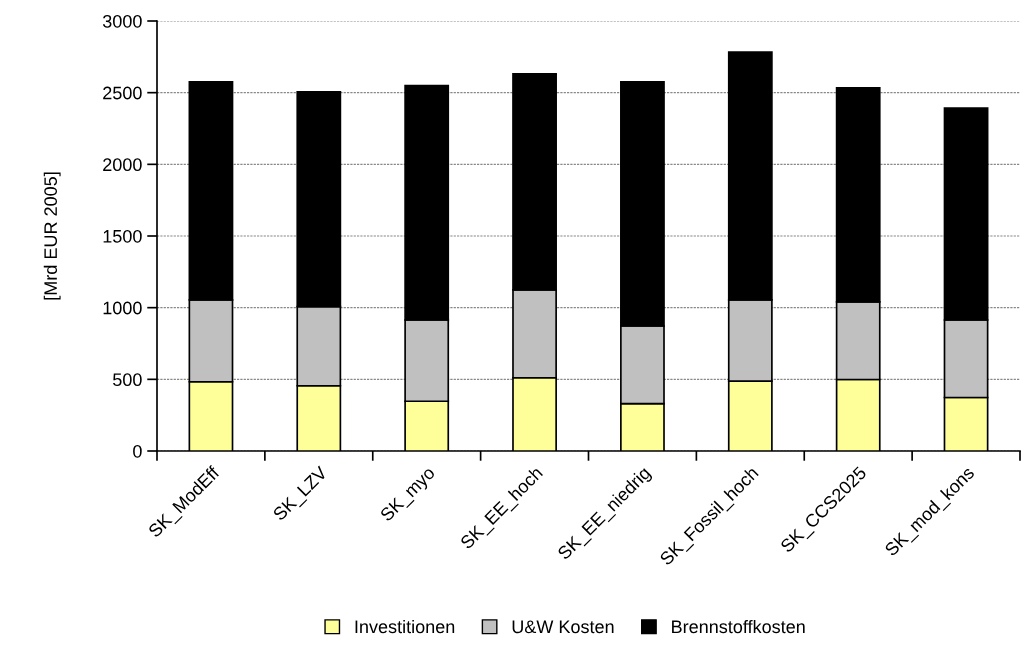  I want to click on y-tick-label: 1000, so click(122, 308).